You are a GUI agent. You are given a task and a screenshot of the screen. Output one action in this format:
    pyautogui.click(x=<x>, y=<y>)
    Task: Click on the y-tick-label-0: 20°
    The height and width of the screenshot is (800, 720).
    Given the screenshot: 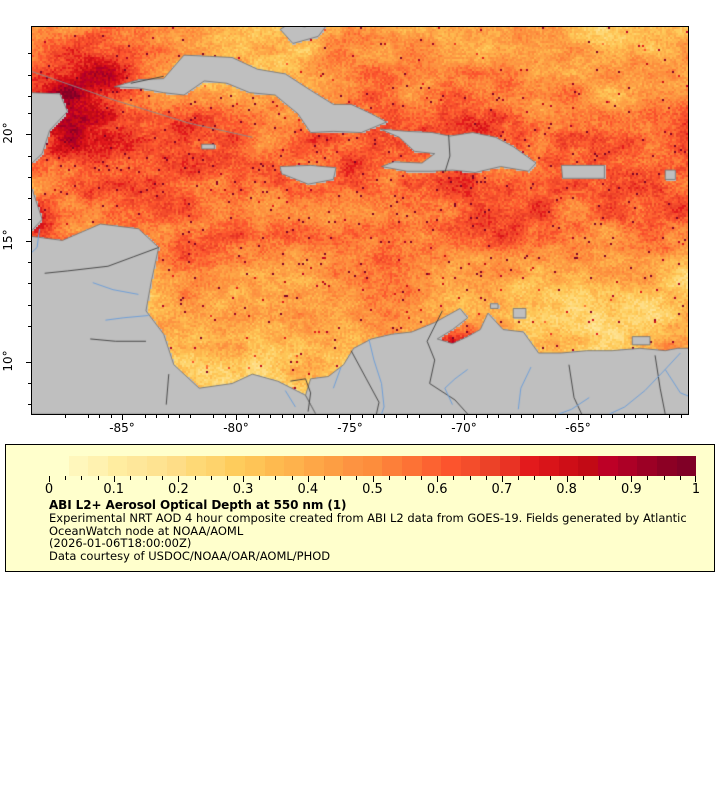 What is the action you would take?
    pyautogui.click(x=8, y=133)
    